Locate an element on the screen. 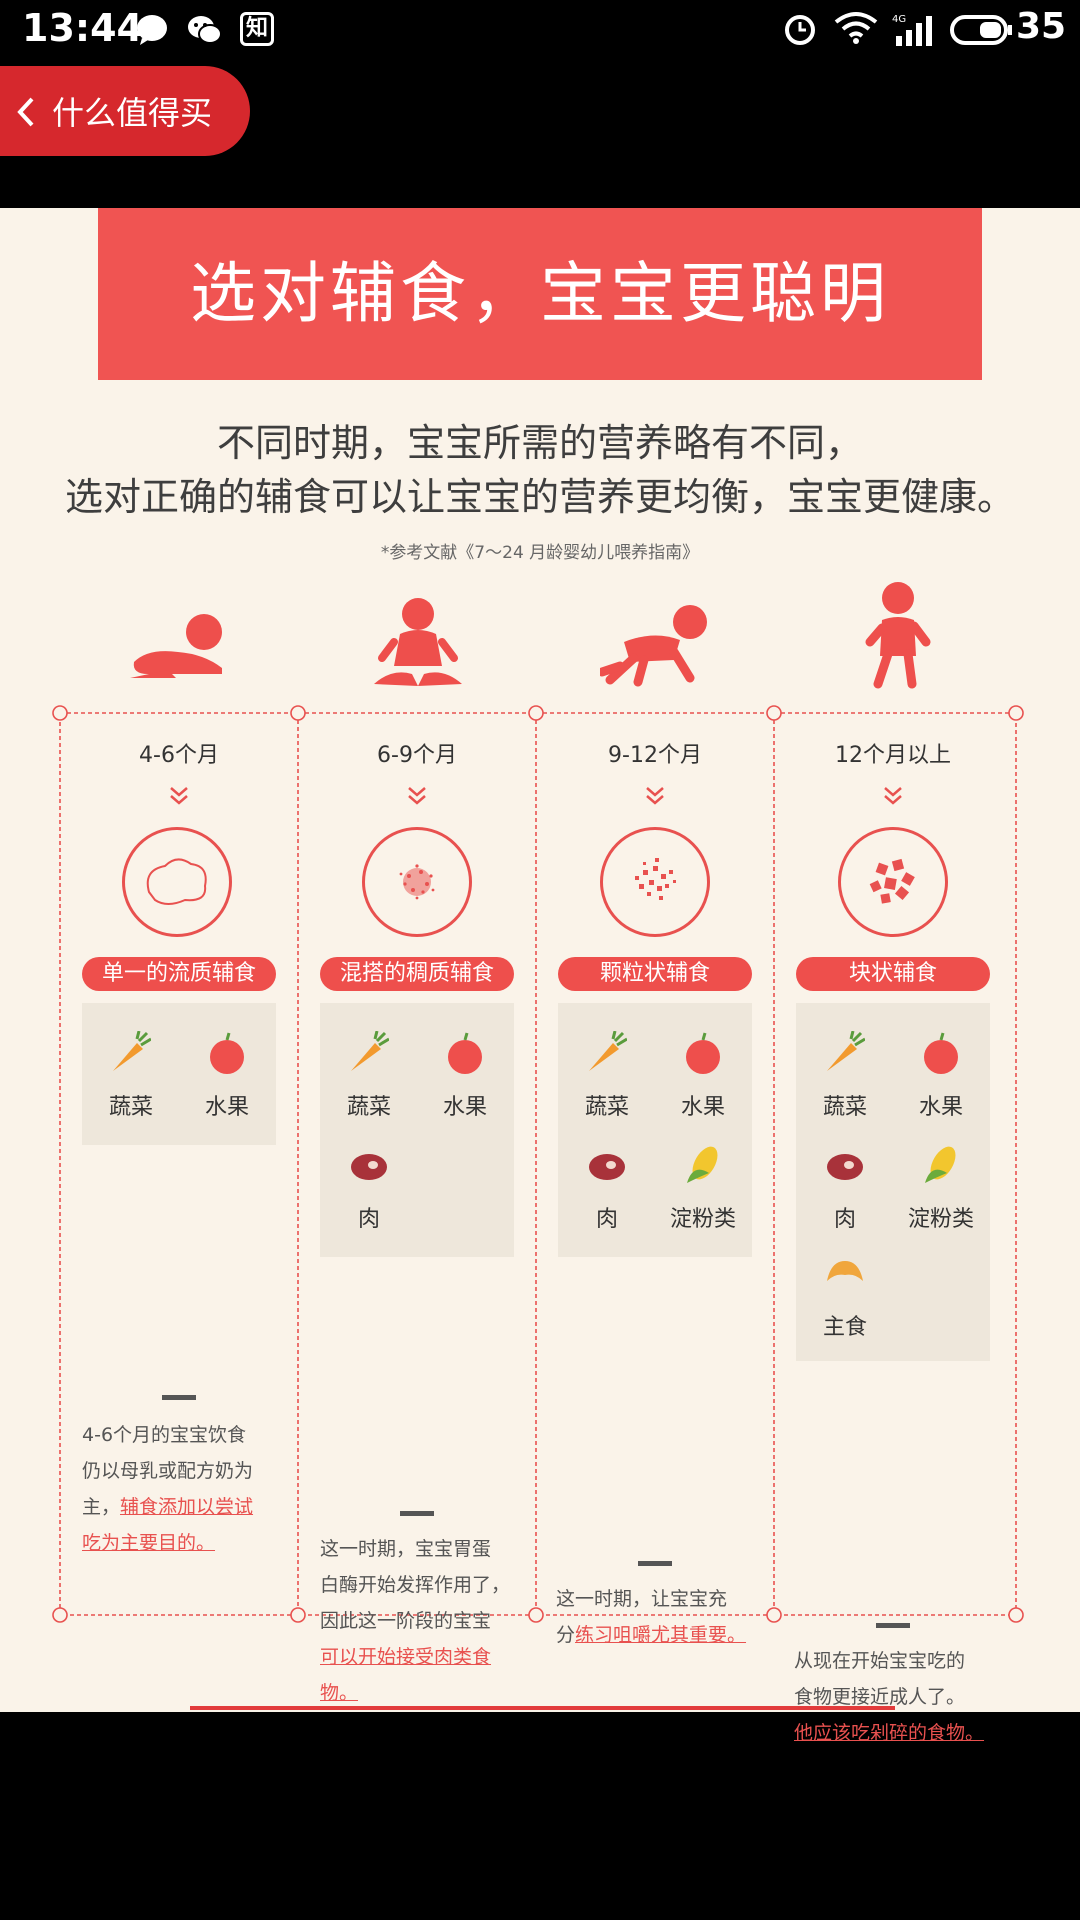 The height and width of the screenshot is (1920, 1080). title-banner: 选对辅食，宝宝更聪明 is located at coordinates (540, 294).